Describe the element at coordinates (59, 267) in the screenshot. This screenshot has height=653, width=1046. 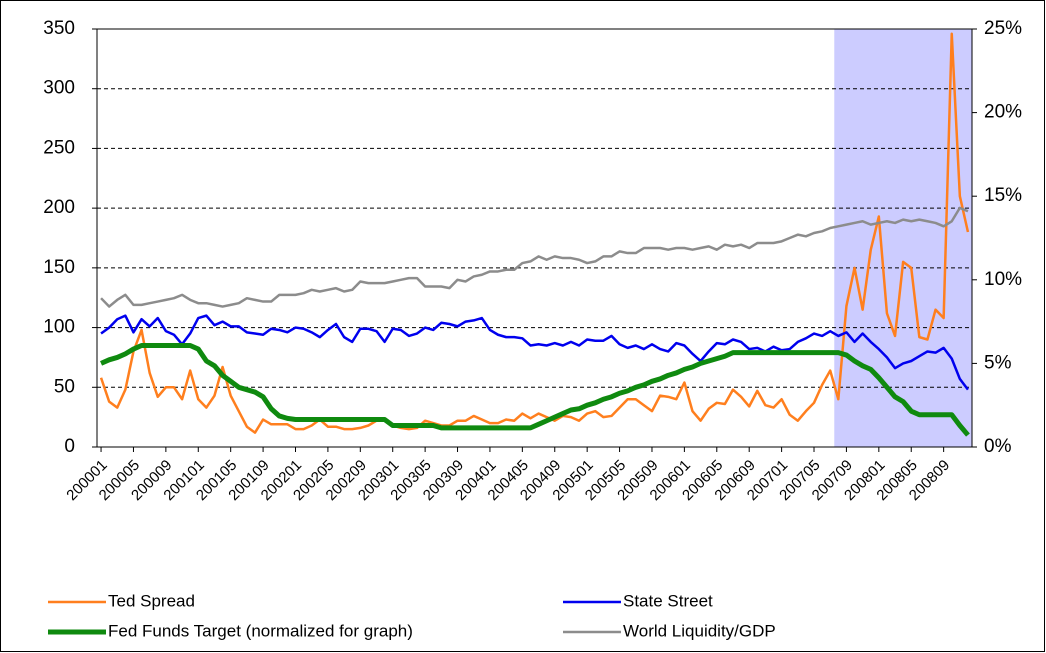
I see `y-tick-label: 150` at that location.